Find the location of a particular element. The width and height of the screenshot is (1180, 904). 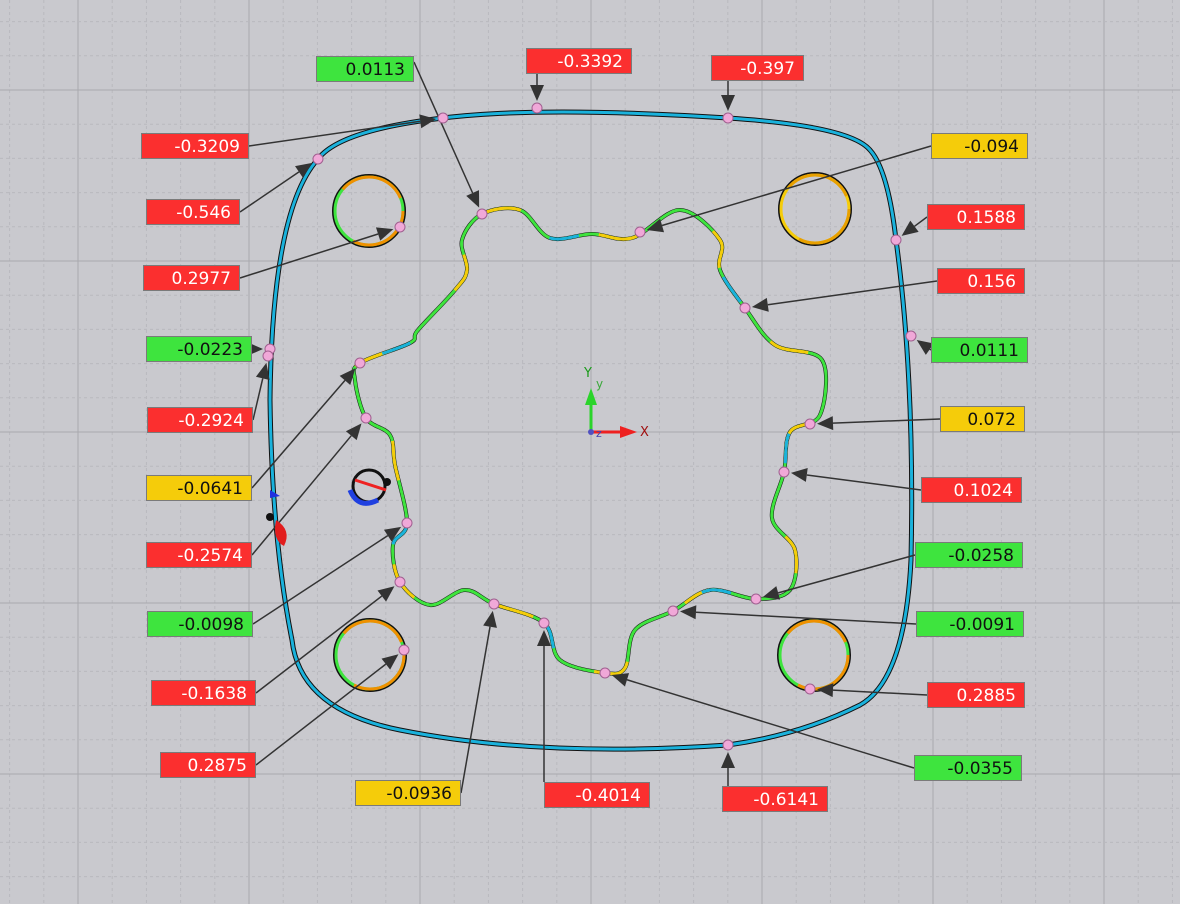

deviation-label: -0.0258 is located at coordinates (969, 555).